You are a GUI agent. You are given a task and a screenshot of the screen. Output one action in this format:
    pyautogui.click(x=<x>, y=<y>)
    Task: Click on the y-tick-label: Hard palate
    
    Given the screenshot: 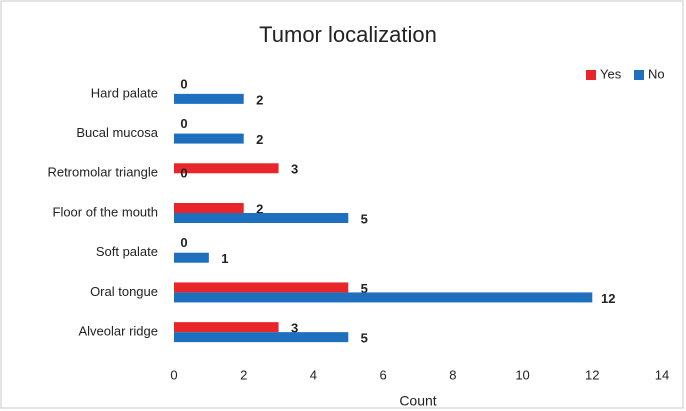 What is the action you would take?
    pyautogui.click(x=124, y=92)
    